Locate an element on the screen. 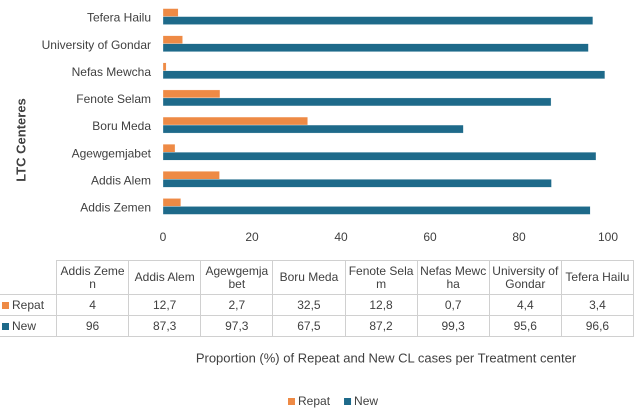 This screenshot has width=636, height=409. table-cell: 0,7 is located at coordinates (453, 305).